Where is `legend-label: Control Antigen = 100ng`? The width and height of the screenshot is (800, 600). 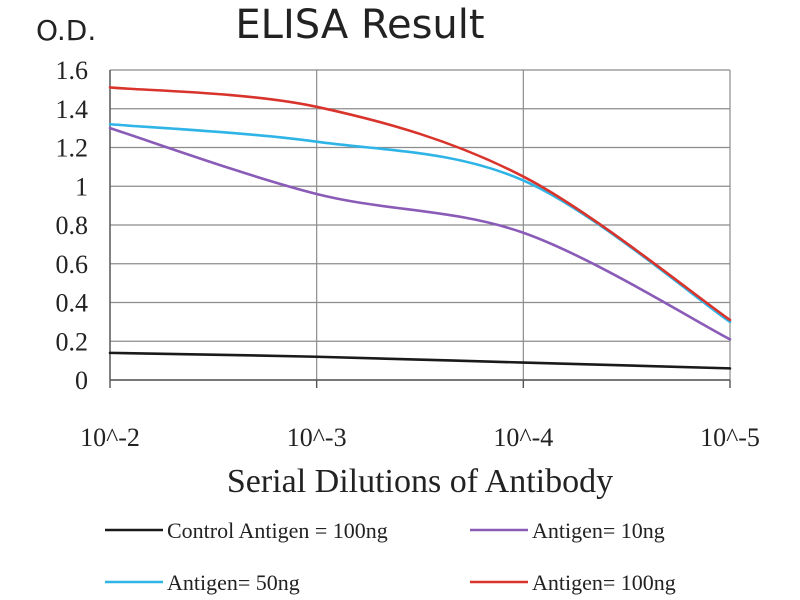
legend-label: Control Antigen = 100ng is located at coordinates (277, 530).